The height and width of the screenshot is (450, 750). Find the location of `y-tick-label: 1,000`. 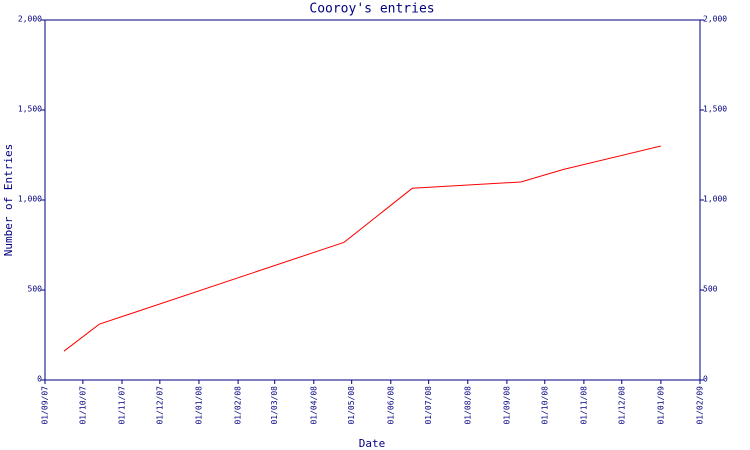

y-tick-label: 1,000 is located at coordinates (30, 199).